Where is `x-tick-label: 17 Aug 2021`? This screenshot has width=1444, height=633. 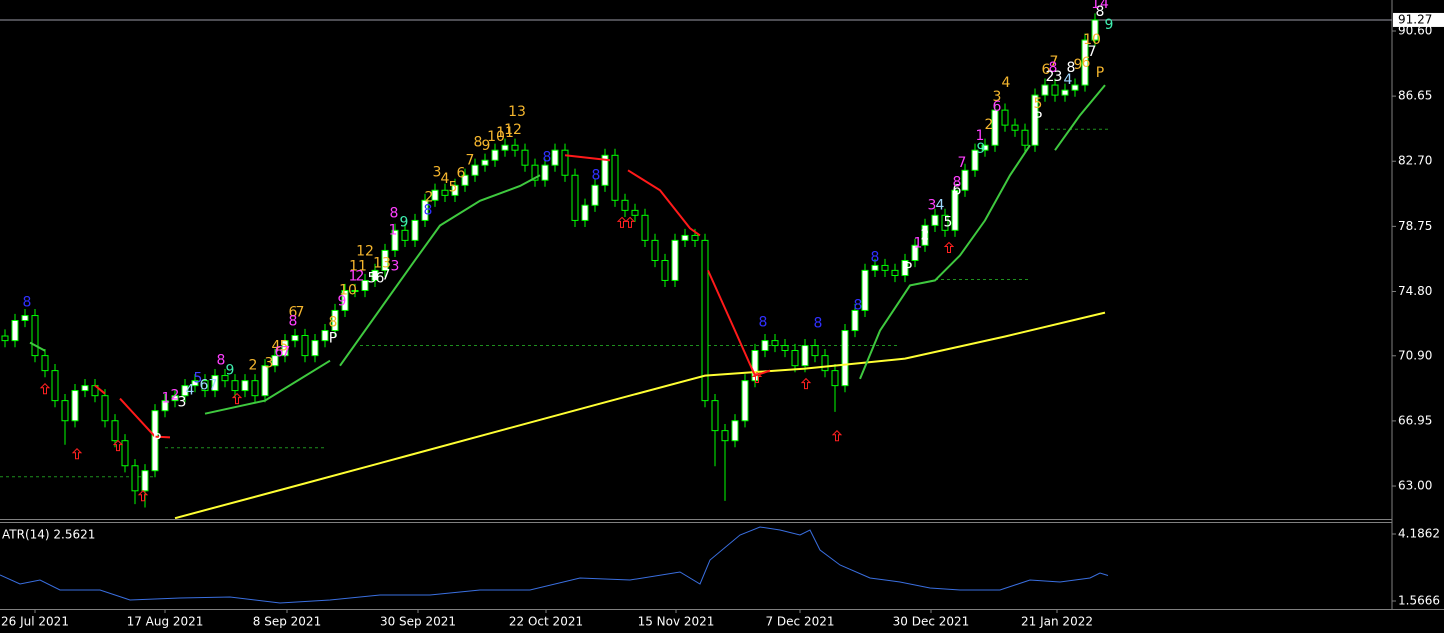 x-tick-label: 17 Aug 2021 is located at coordinates (165, 622).